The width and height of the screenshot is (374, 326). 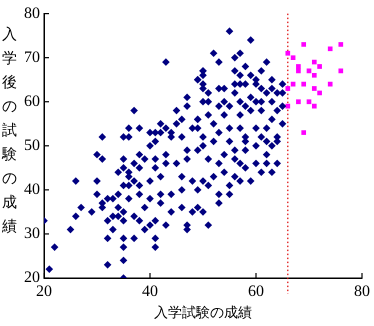 What do you see at coordinates (32, 233) in the screenshot?
I see `y-tick-label: 30` at bounding box center [32, 233].